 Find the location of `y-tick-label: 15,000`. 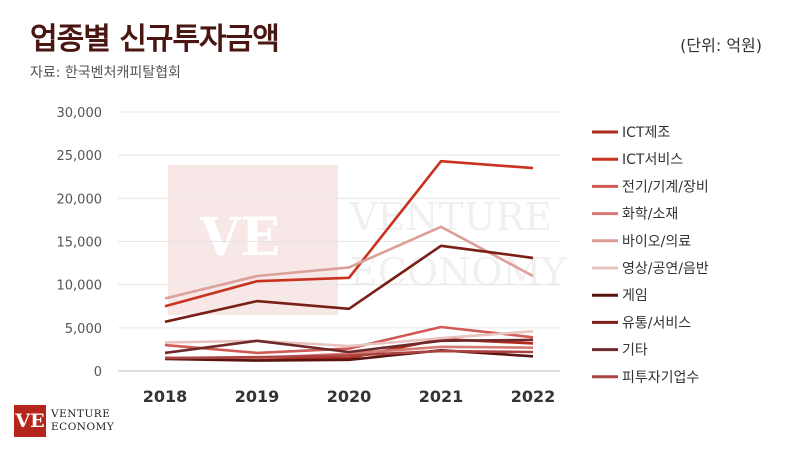

y-tick-label: 15,000 is located at coordinates (80, 243).